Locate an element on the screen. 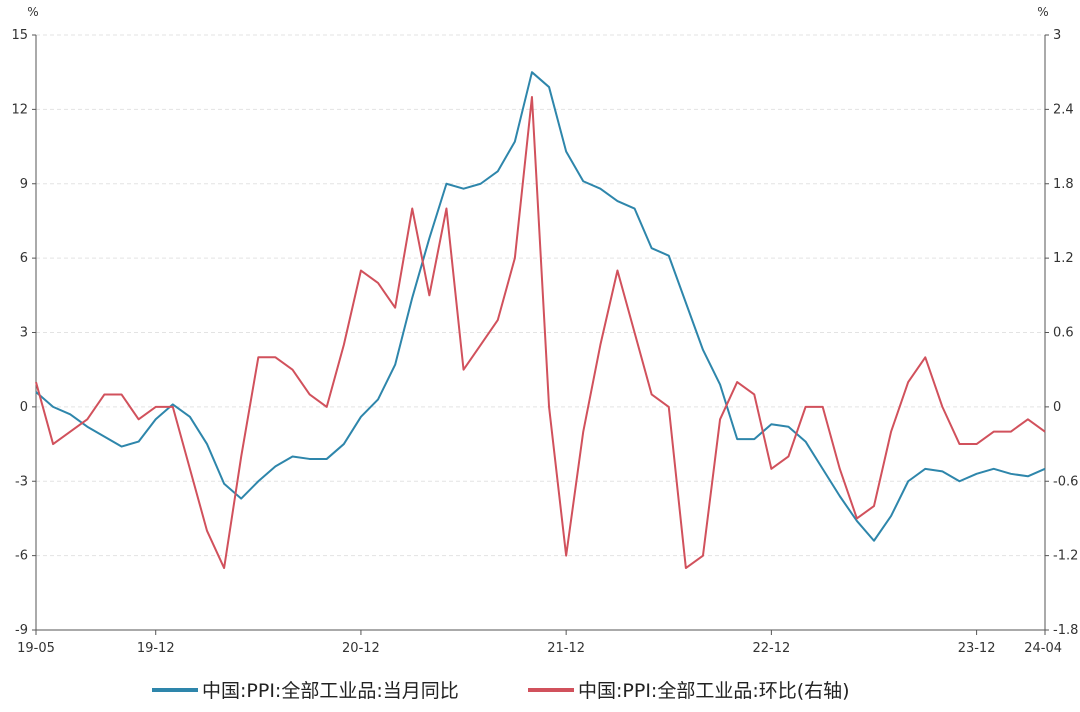 Image resolution: width=1080 pixels, height=712 pixels. right-tick-label: 3 is located at coordinates (1057, 35).